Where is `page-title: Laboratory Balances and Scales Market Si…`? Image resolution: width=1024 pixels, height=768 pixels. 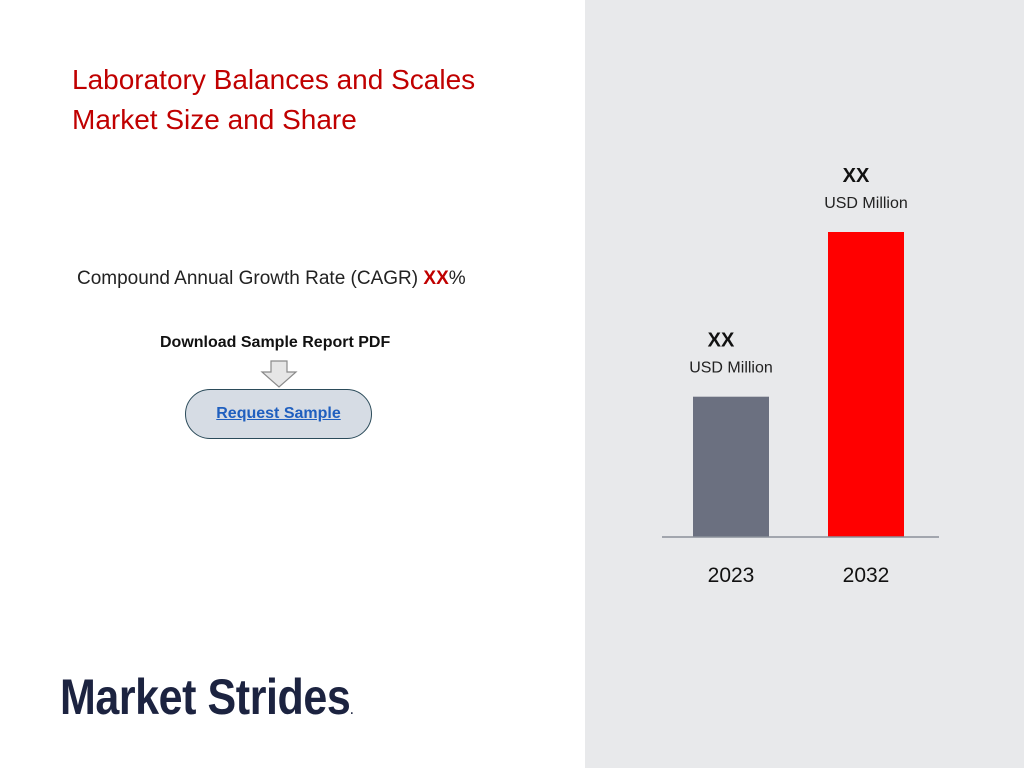
page-title: Laboratory Balances and Scales Market Si… is located at coordinates (312, 100).